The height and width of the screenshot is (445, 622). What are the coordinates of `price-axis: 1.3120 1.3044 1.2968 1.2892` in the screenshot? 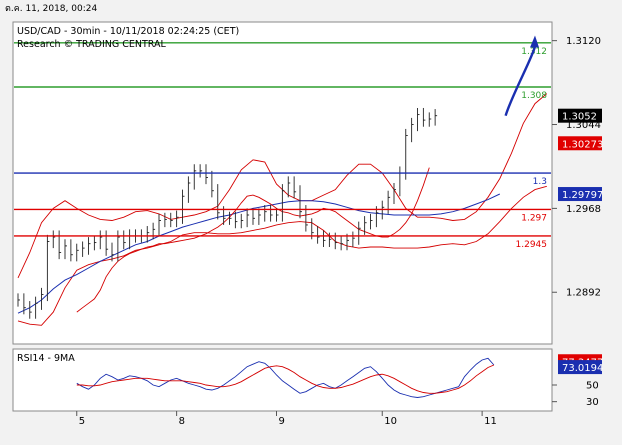 It's located at (576, 167).